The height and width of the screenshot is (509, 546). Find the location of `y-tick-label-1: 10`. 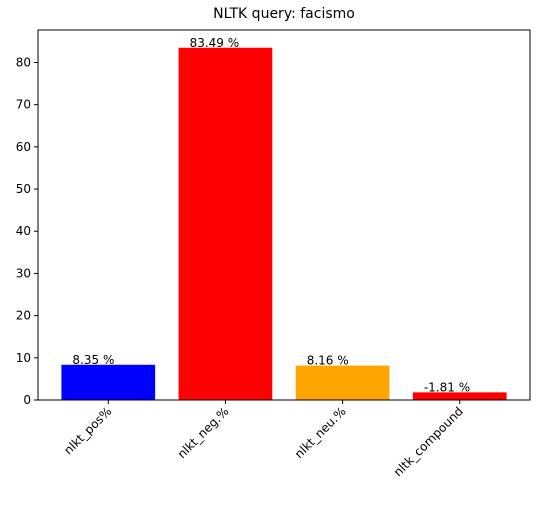

y-tick-label-1: 10 is located at coordinates (23, 358).